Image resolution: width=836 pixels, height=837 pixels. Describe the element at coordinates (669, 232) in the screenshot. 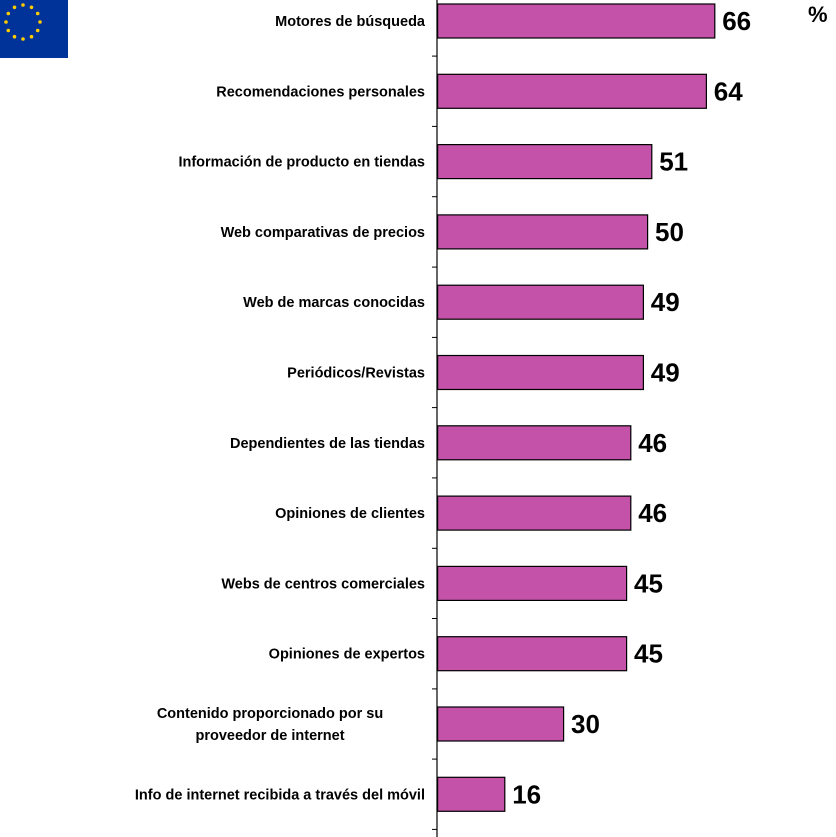

I see `value-label: 50` at that location.